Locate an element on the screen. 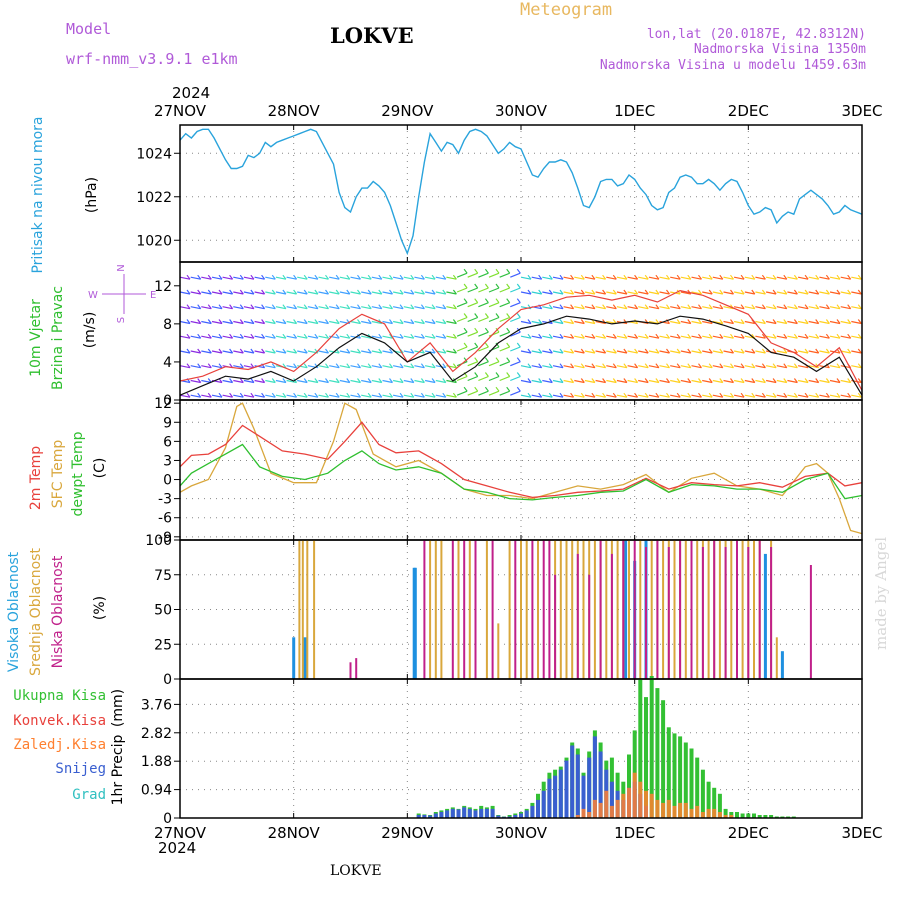 The image size is (900, 900). date-tick-label: 29NOV is located at coordinates (407, 111).